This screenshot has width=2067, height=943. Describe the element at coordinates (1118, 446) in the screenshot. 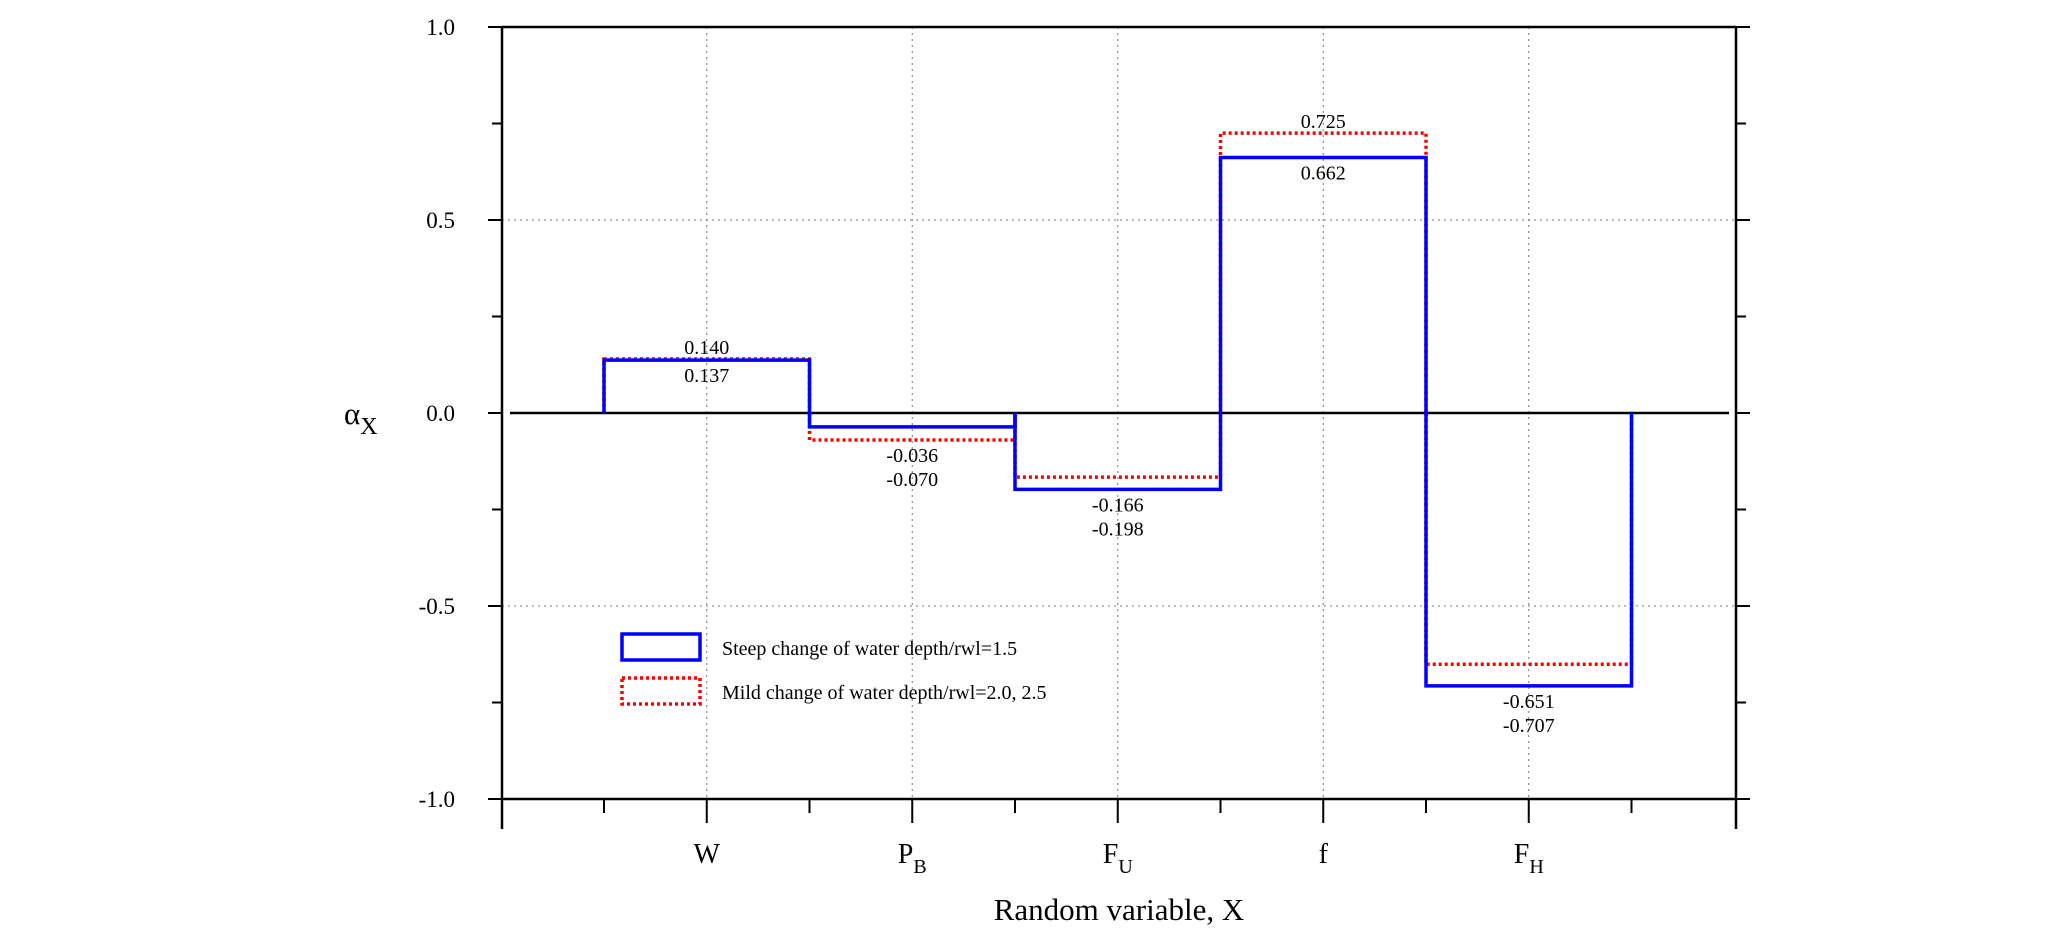

I see `bar-mild` at that location.